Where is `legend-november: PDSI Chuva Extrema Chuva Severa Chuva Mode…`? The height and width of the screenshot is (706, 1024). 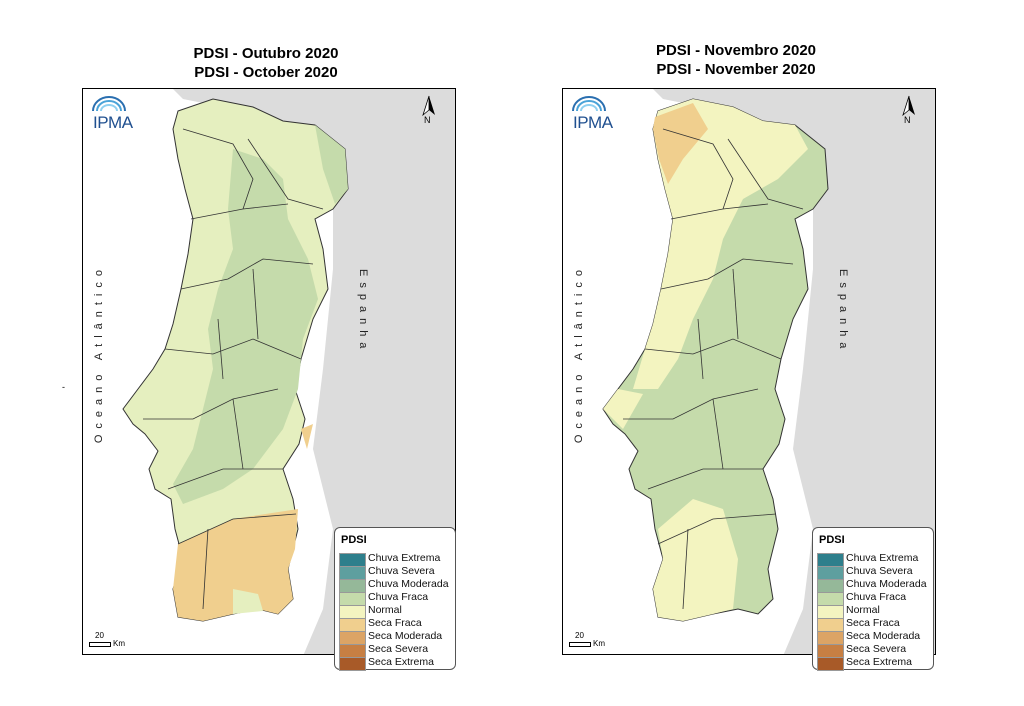 legend-november: PDSI Chuva Extrema Chuva Severa Chuva Mode… is located at coordinates (873, 599).